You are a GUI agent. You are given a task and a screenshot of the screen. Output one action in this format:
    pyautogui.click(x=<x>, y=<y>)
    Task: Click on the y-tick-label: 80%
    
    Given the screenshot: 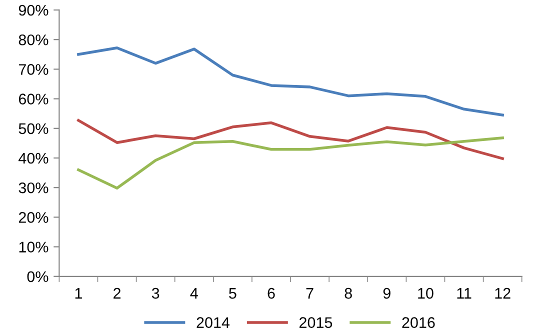 What is the action you would take?
    pyautogui.click(x=33, y=40)
    